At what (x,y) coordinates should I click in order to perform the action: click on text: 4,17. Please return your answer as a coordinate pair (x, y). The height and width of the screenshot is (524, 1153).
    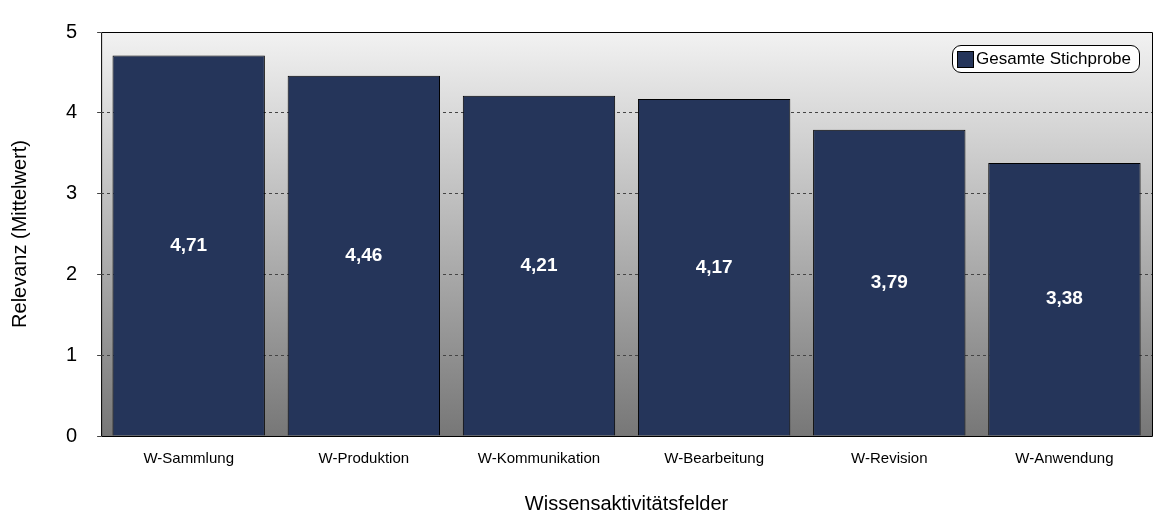
    Looking at the image, I should click on (714, 266).